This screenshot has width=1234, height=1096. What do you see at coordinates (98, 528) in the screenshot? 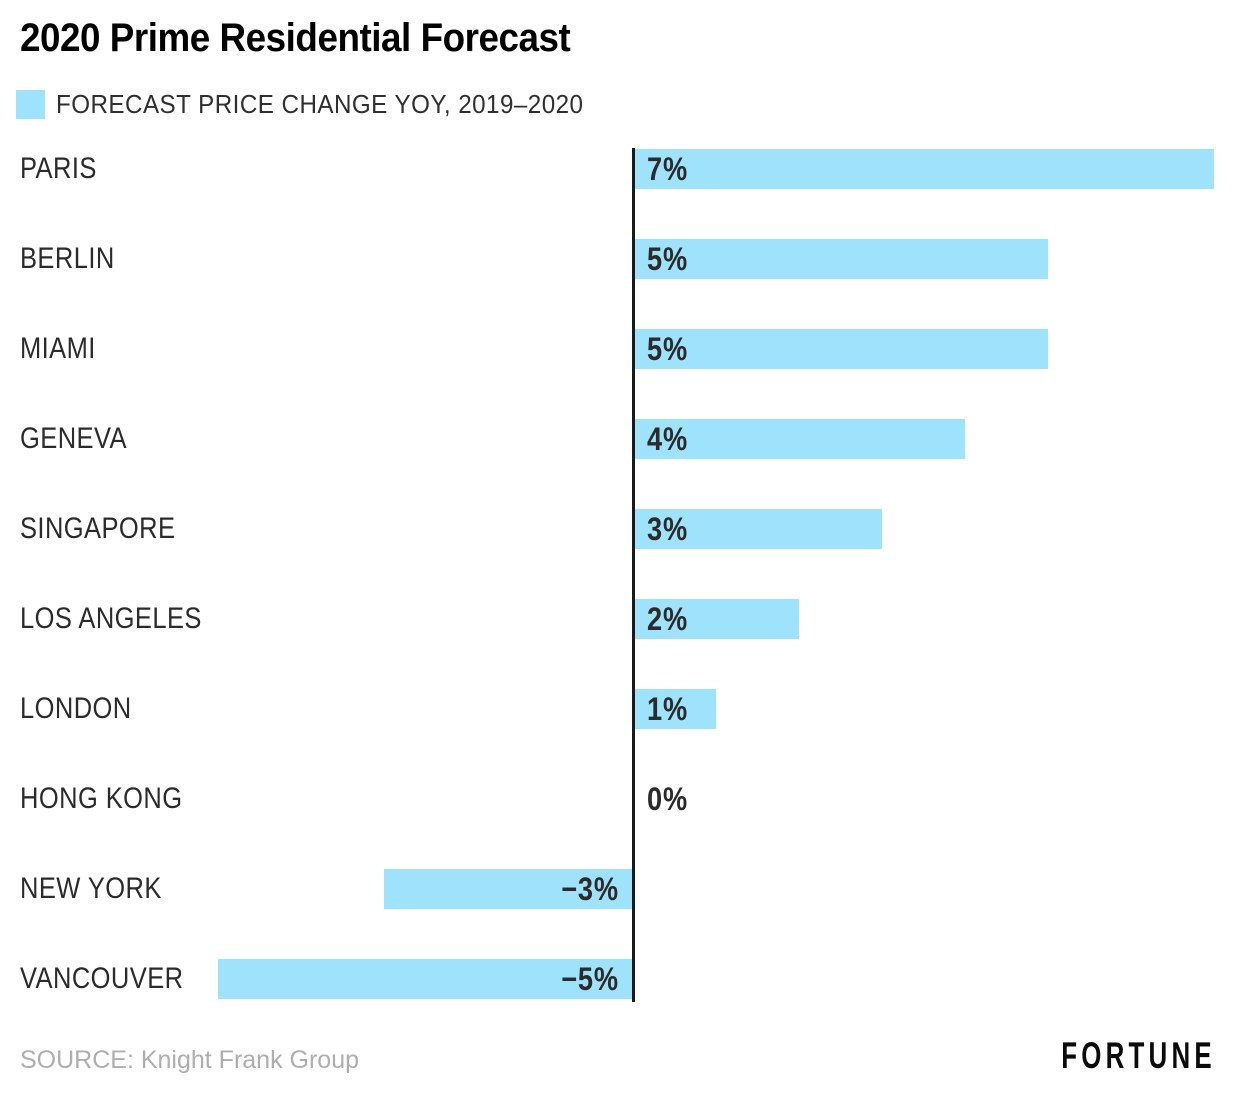
I see `category-label: SINGAPORE` at bounding box center [98, 528].